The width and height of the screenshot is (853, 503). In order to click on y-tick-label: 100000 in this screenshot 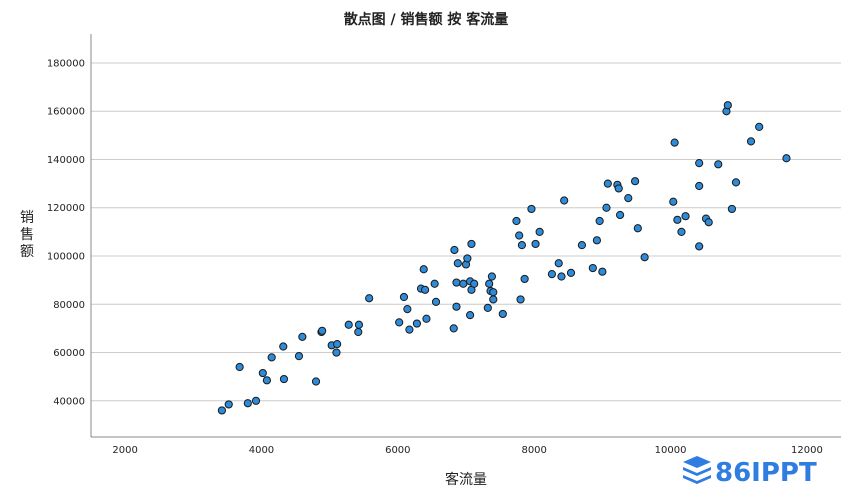, I will do `click(66, 257)`.